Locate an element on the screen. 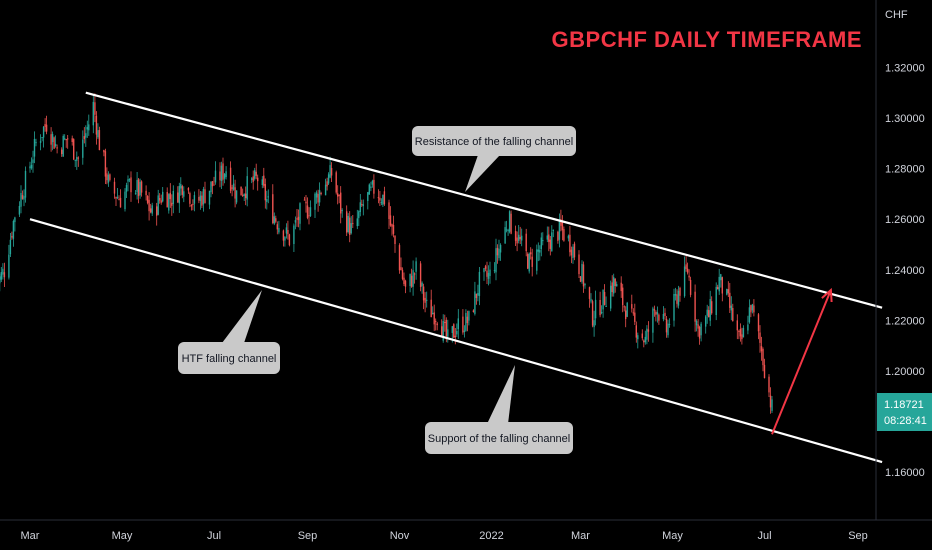  projection-arrowhead is located at coordinates (827, 295).